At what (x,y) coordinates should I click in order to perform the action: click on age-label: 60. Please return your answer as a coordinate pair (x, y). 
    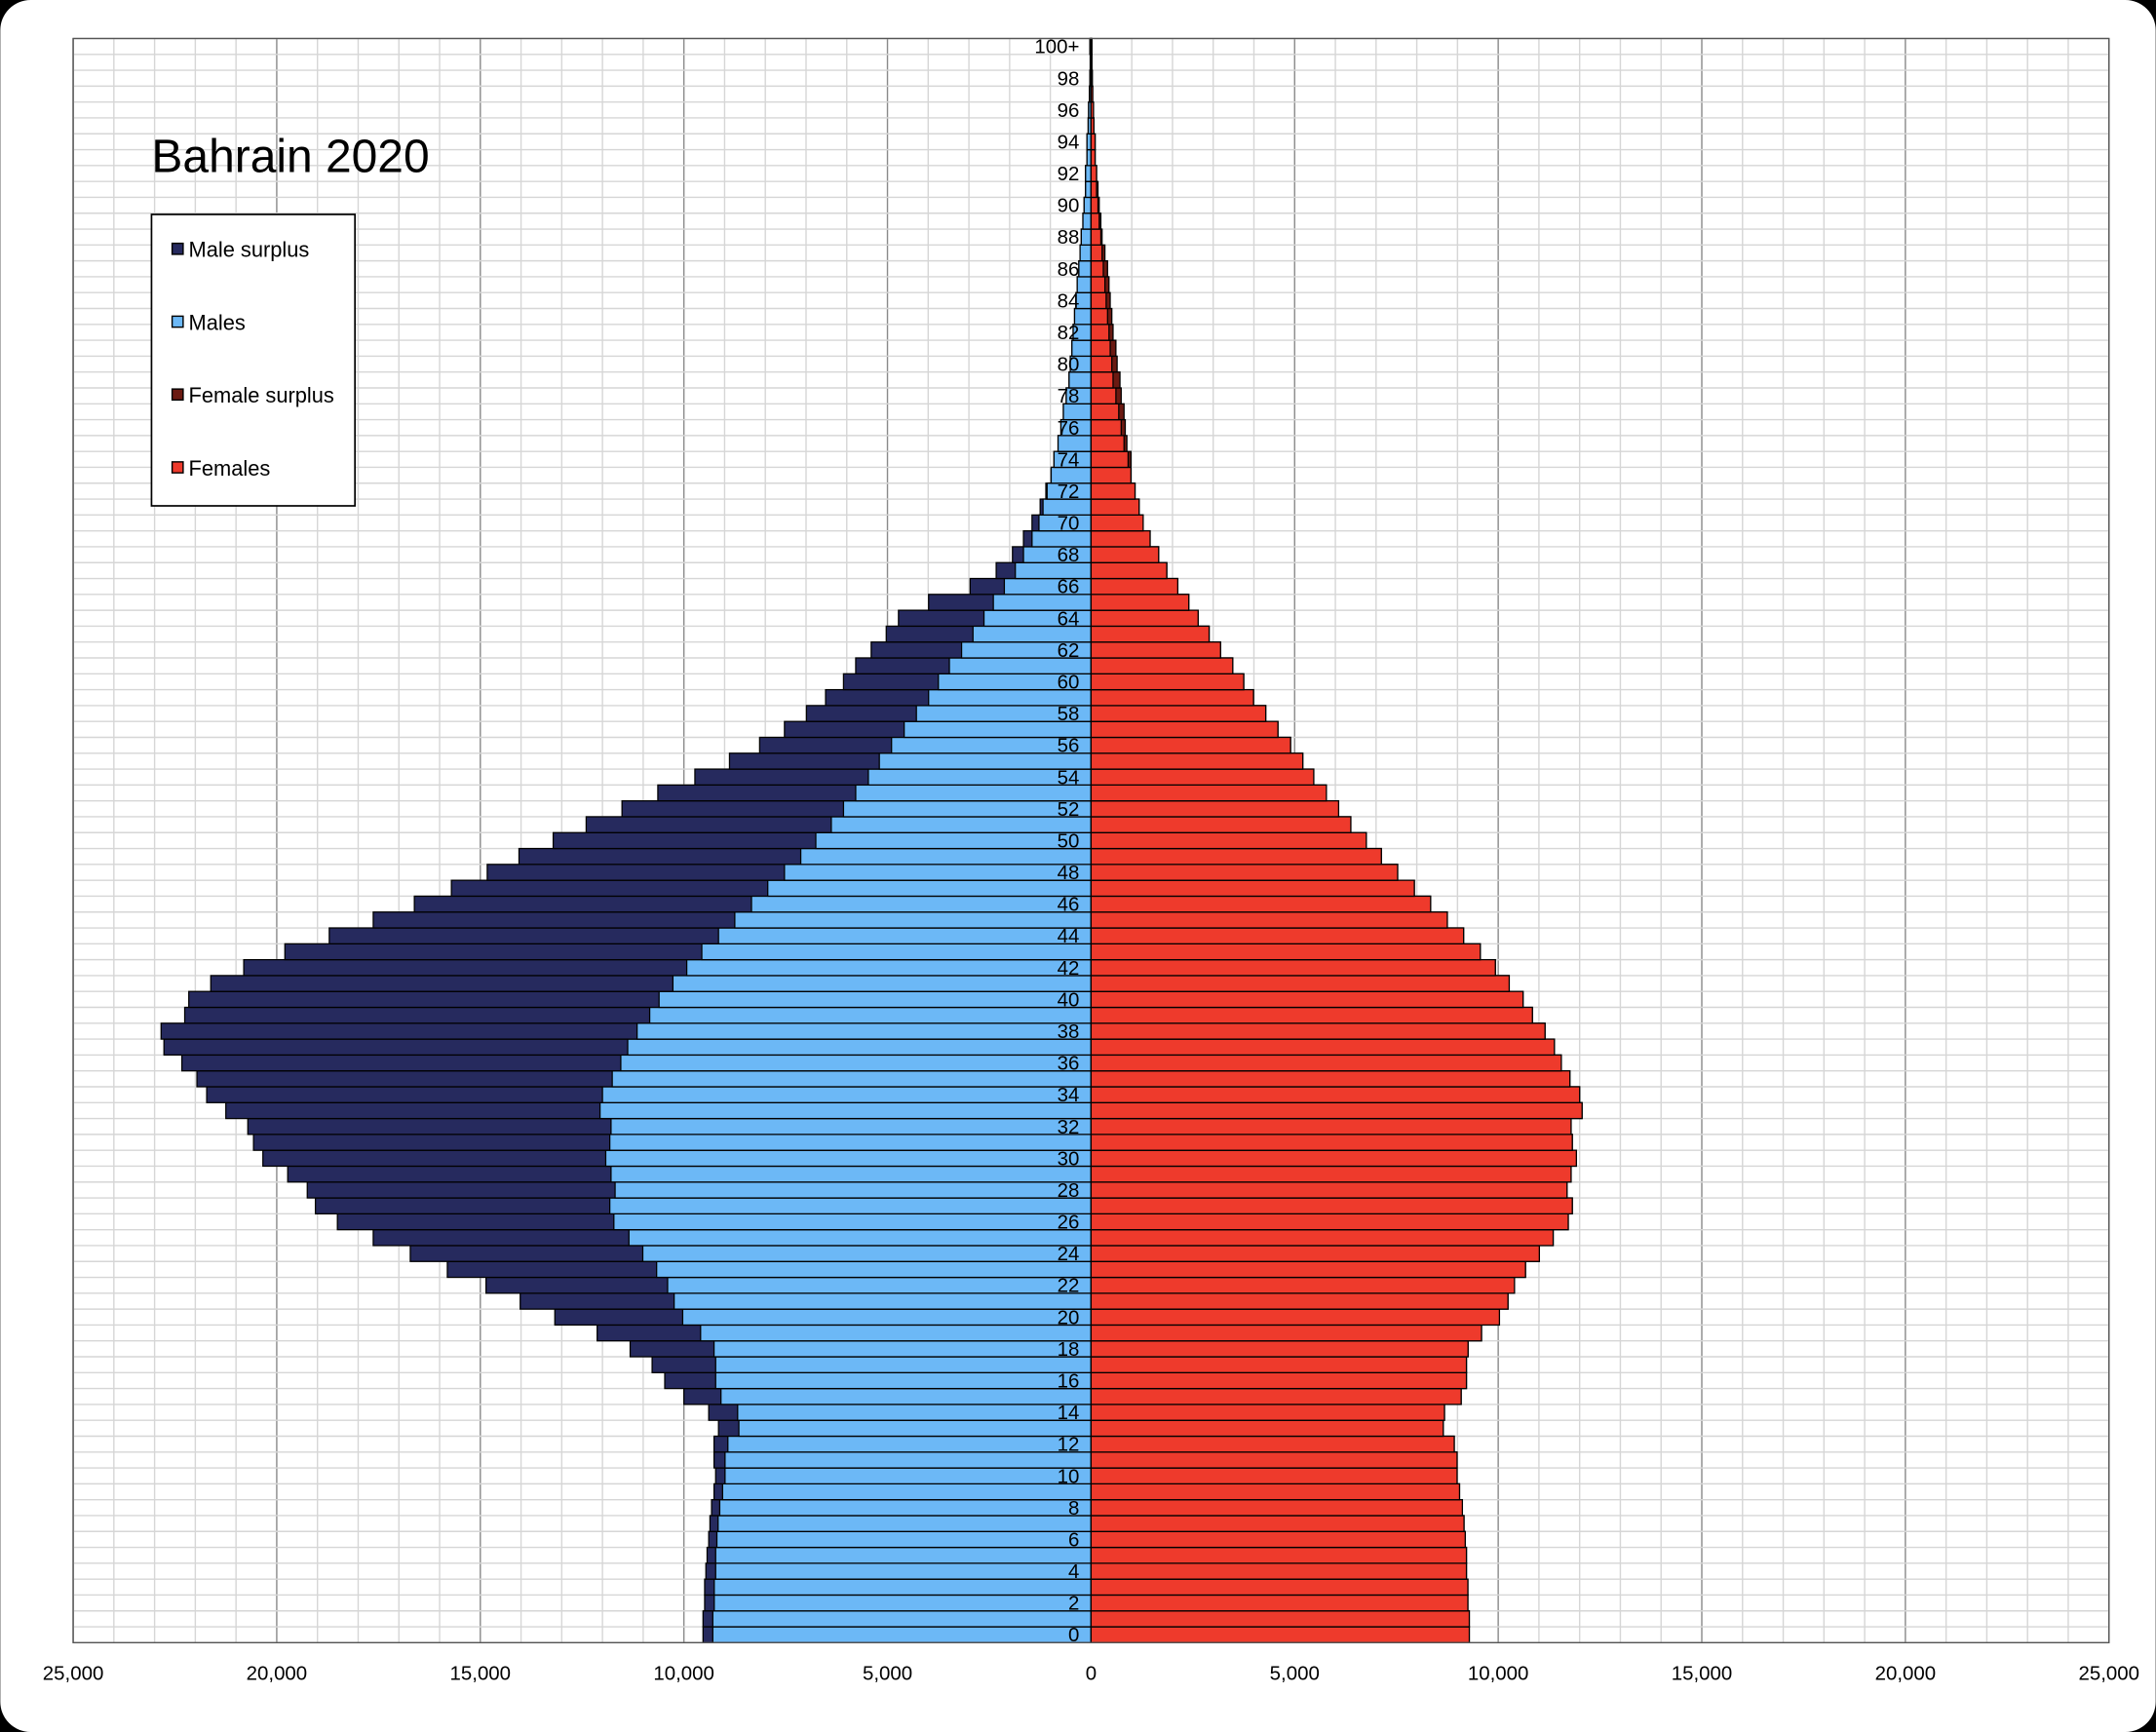
    Looking at the image, I should click on (1069, 683).